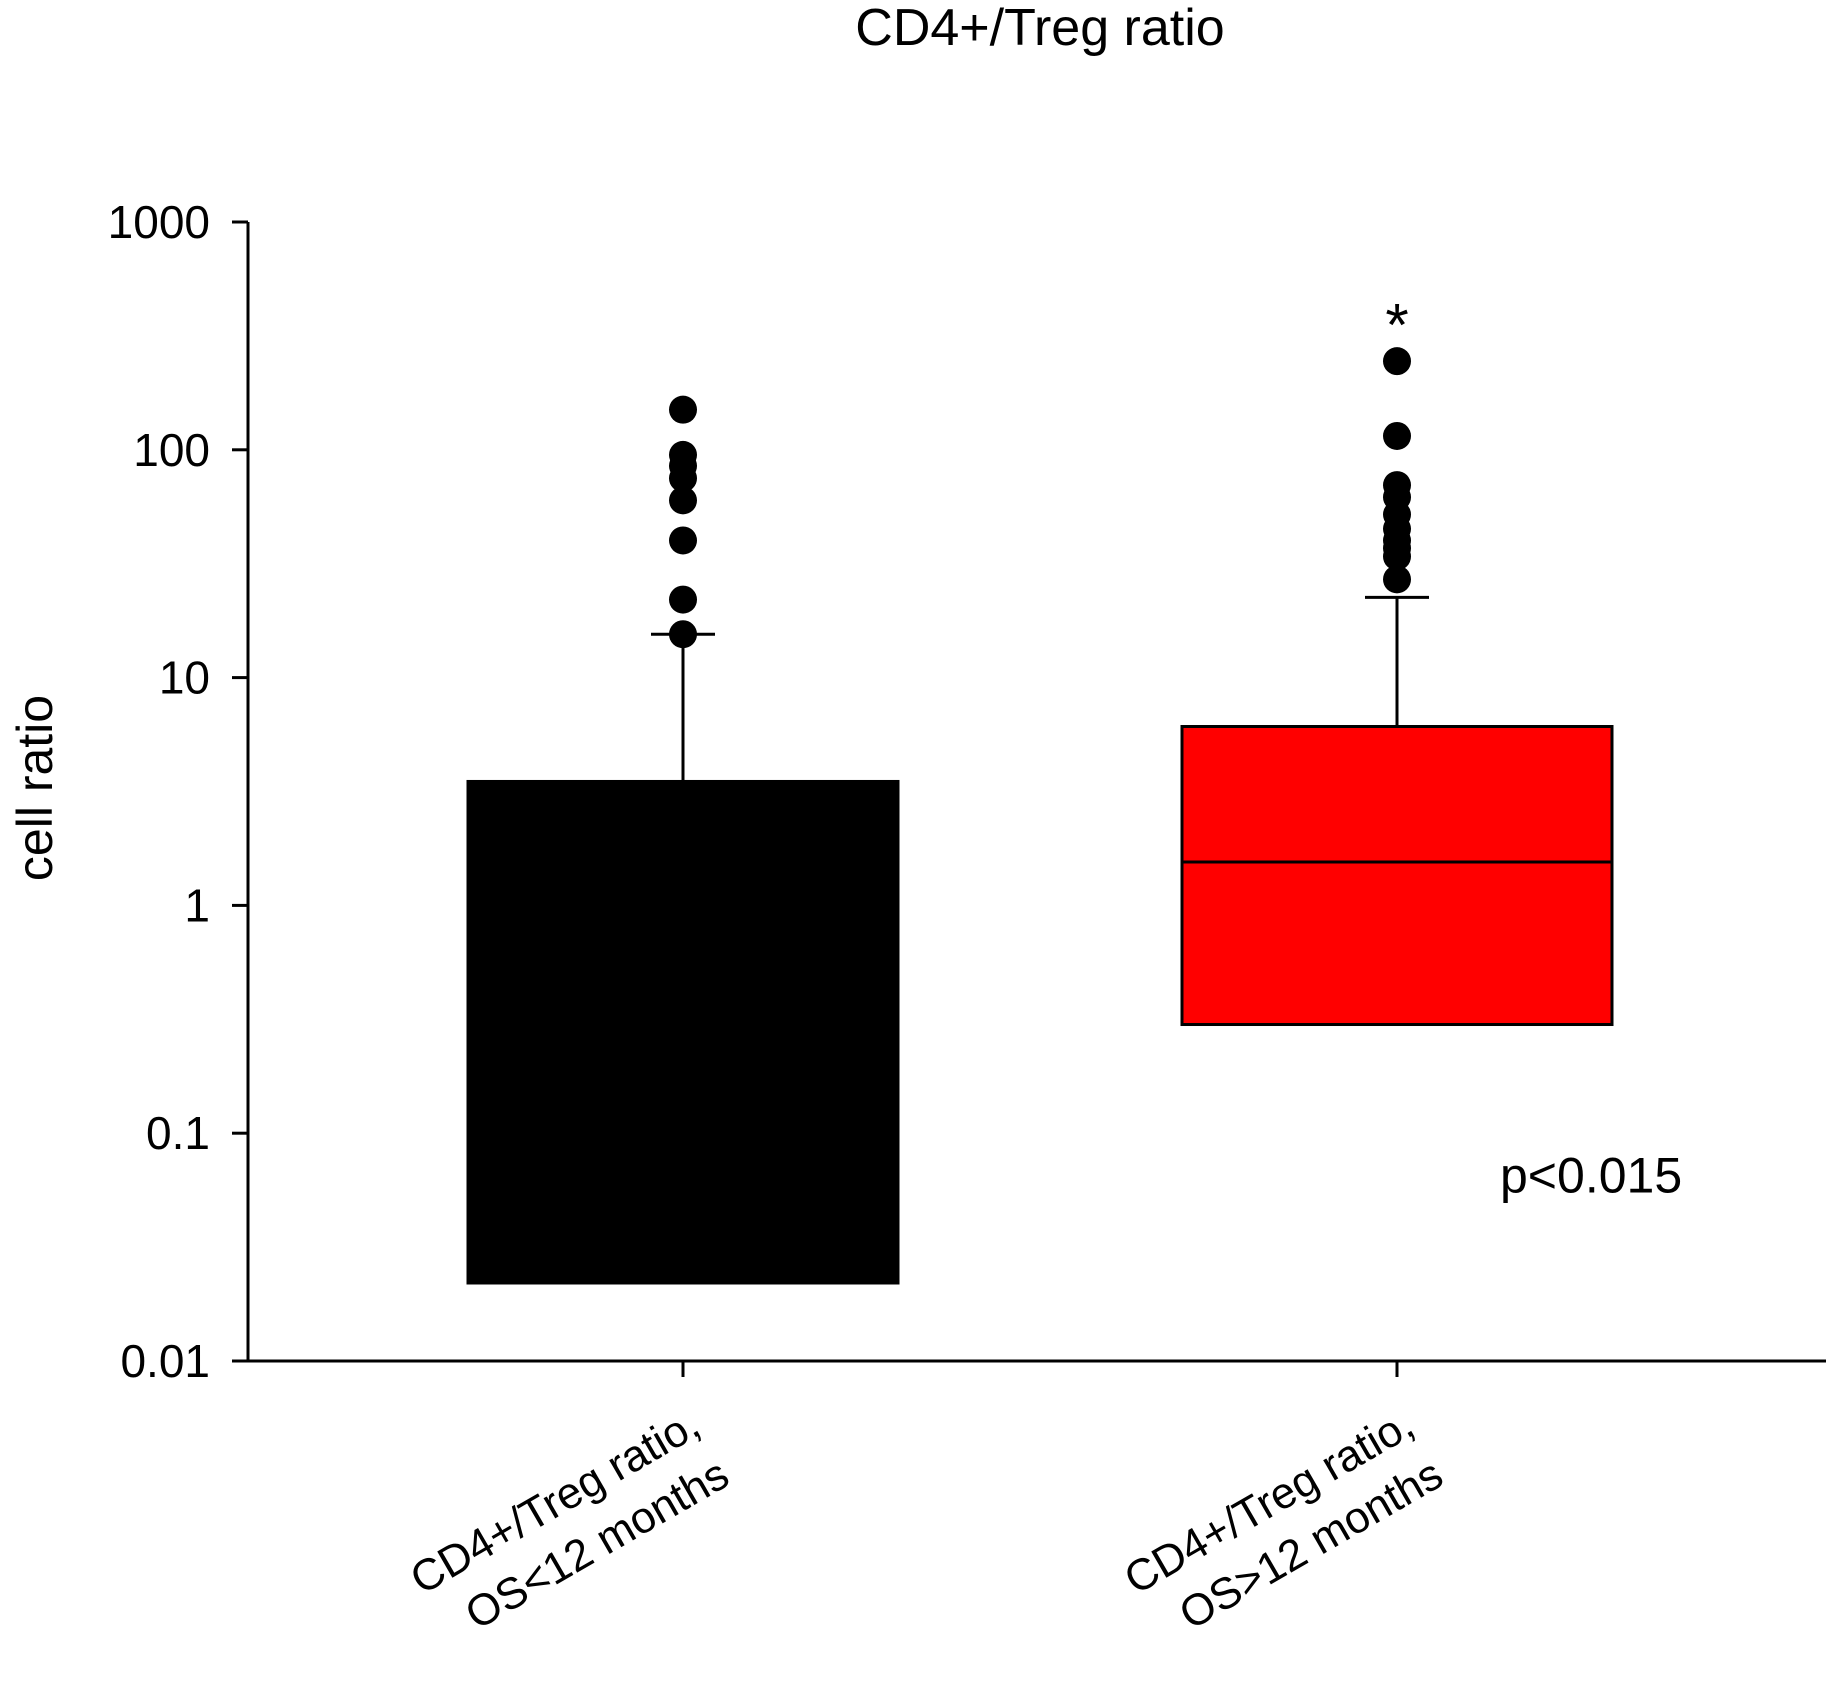 The height and width of the screenshot is (1694, 1833). I want to click on y-tick-label: 0.1, so click(178, 1133).